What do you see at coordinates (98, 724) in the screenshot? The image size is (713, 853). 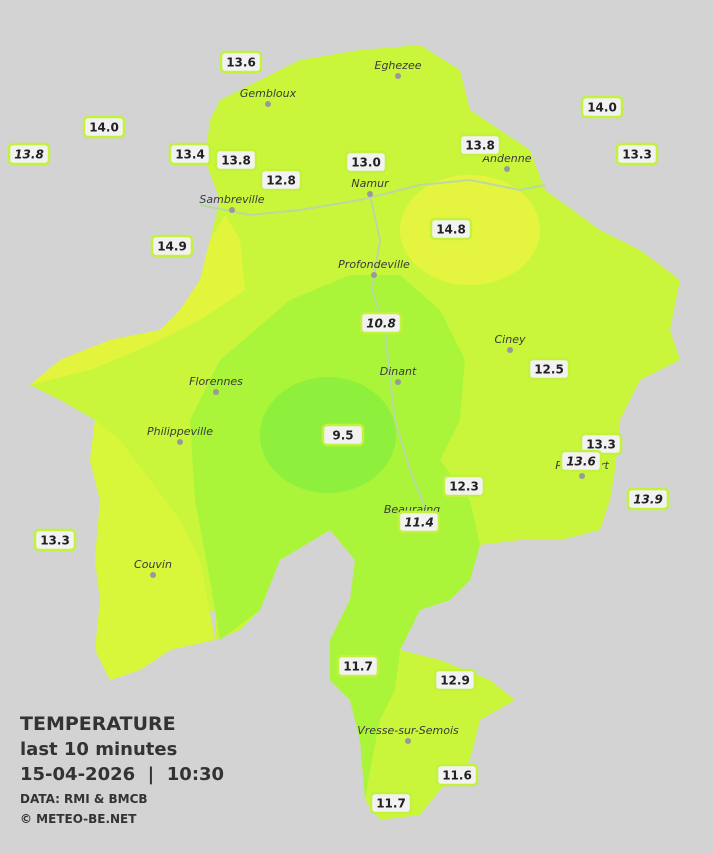 I see `title: TEMPERATURE` at bounding box center [98, 724].